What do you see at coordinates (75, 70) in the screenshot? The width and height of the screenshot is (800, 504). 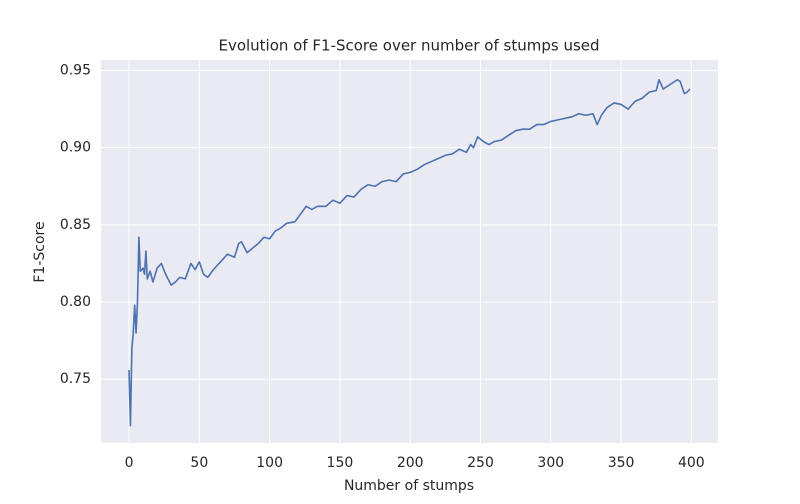 I see `y-tick-label: 0.95` at bounding box center [75, 70].